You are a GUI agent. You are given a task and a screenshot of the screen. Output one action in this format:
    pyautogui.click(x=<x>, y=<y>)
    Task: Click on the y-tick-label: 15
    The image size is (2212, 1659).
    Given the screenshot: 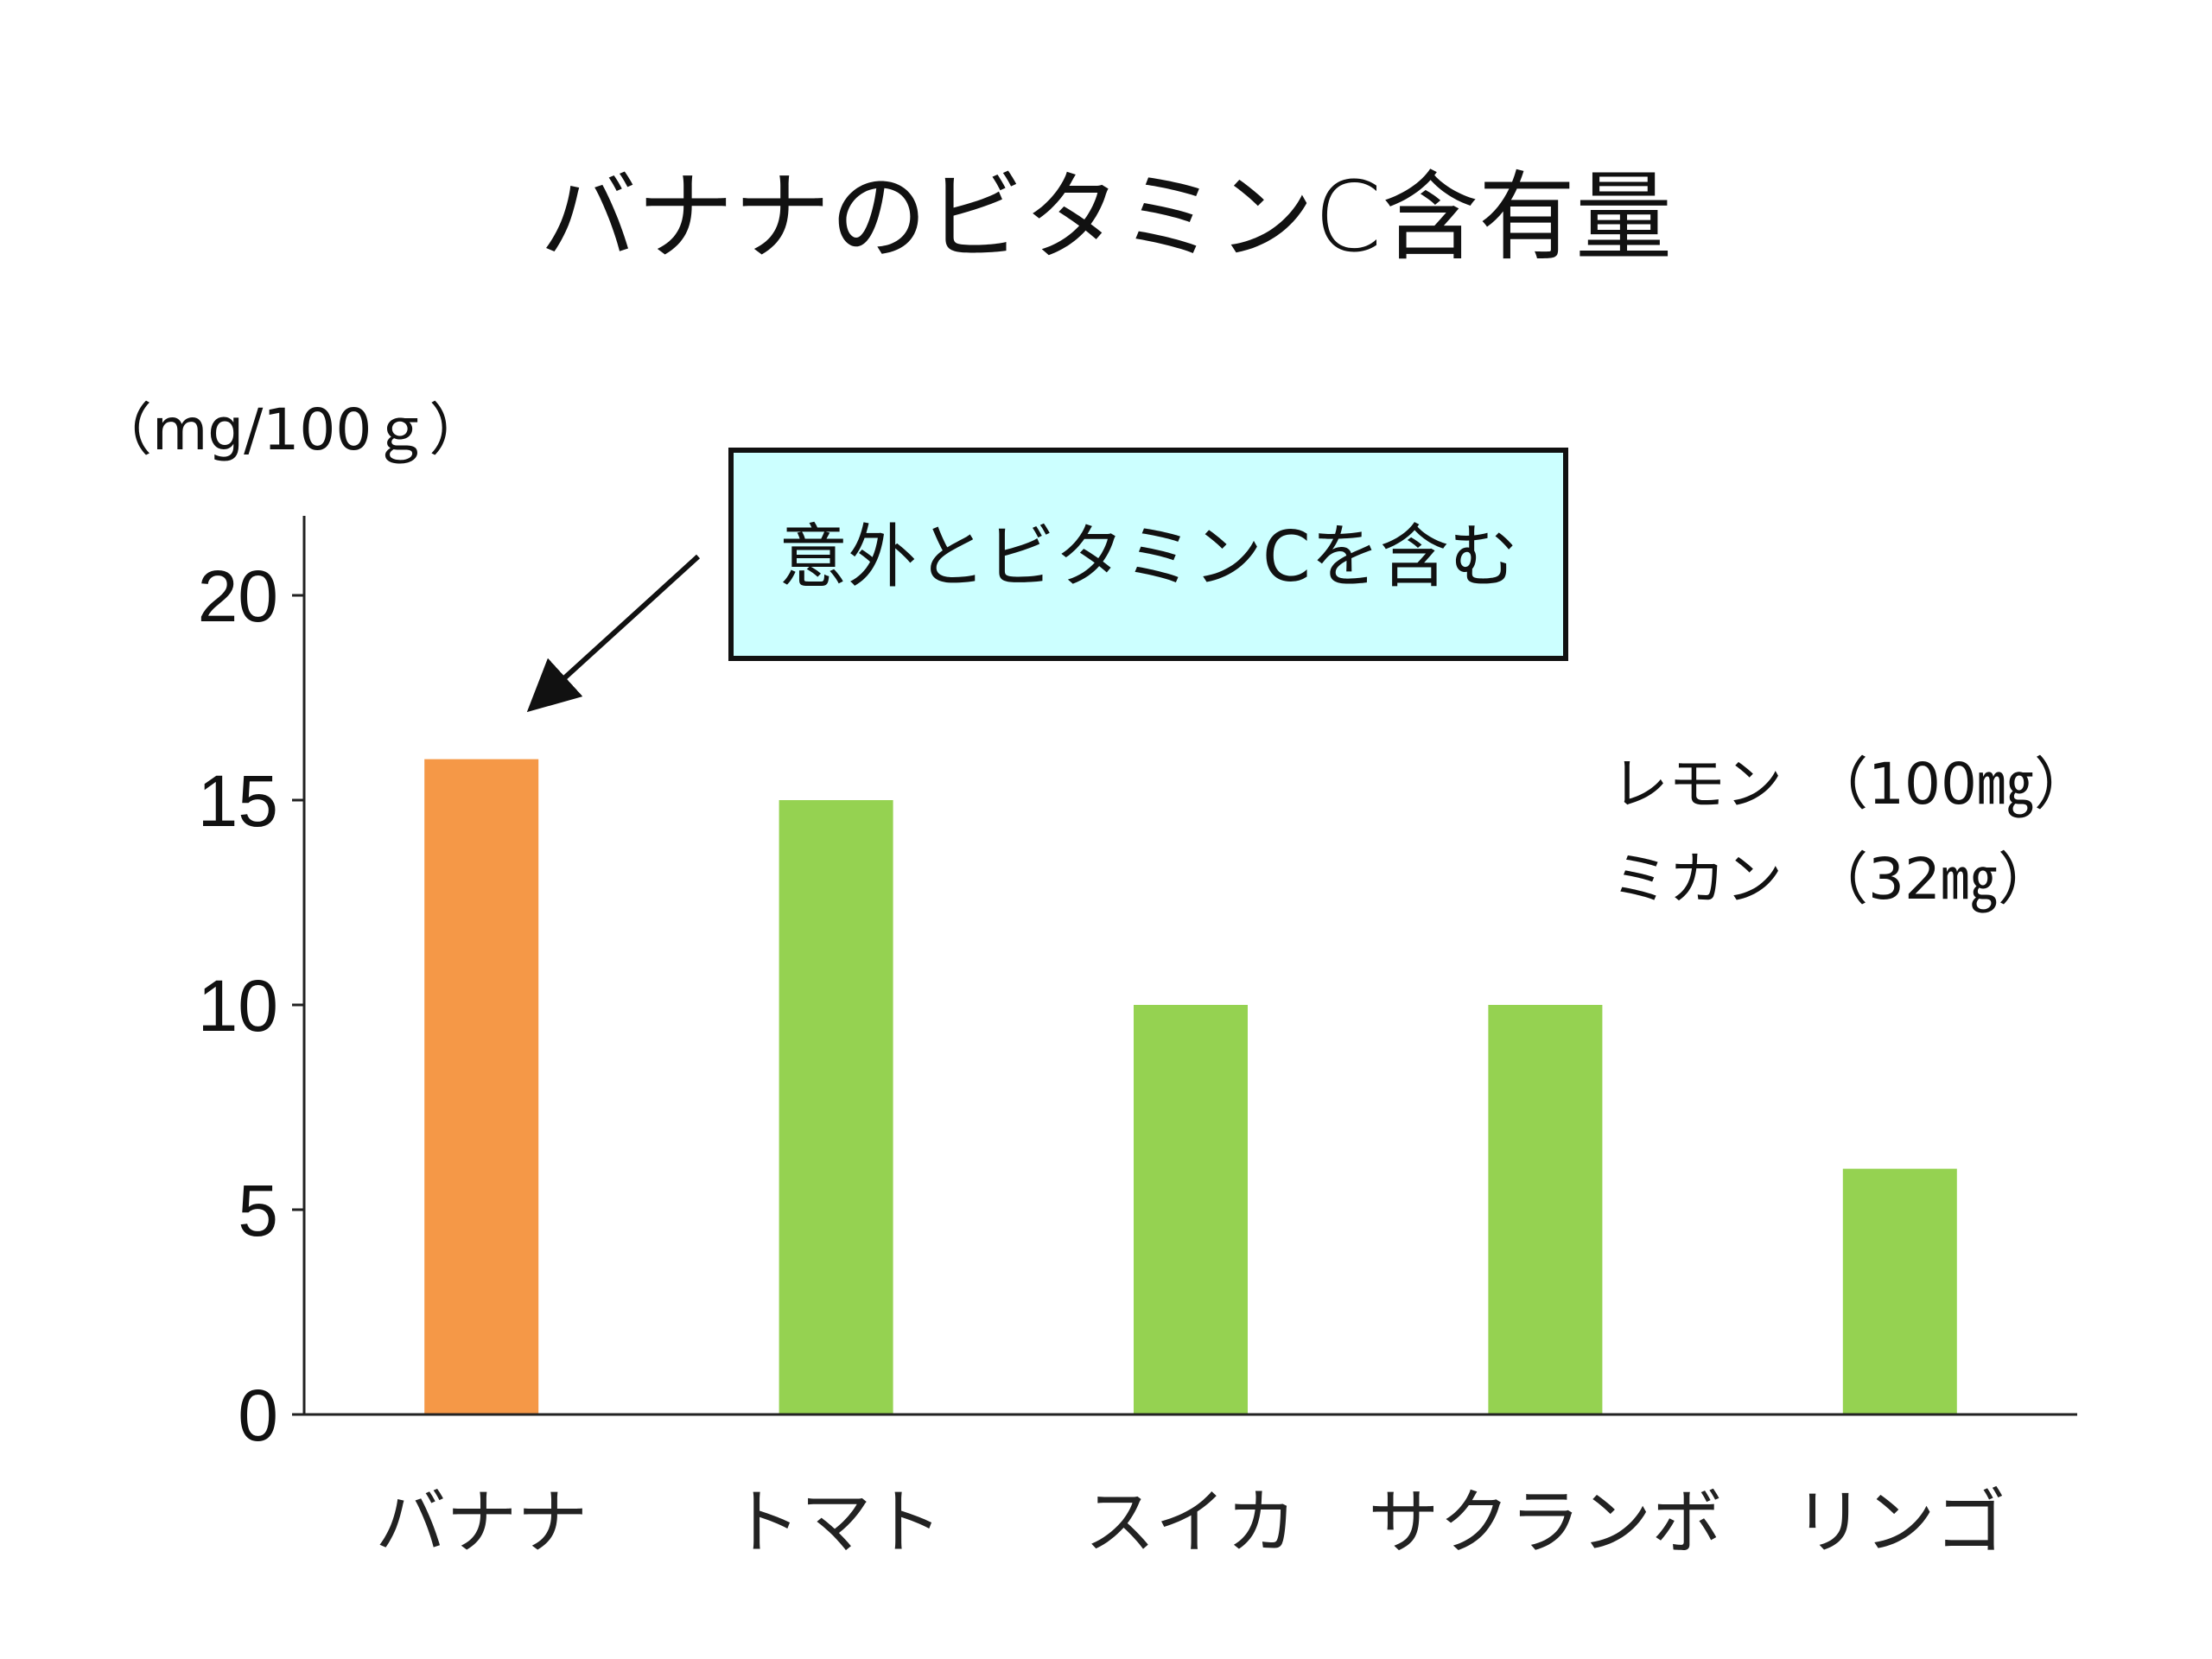 What is the action you would take?
    pyautogui.click(x=238, y=801)
    